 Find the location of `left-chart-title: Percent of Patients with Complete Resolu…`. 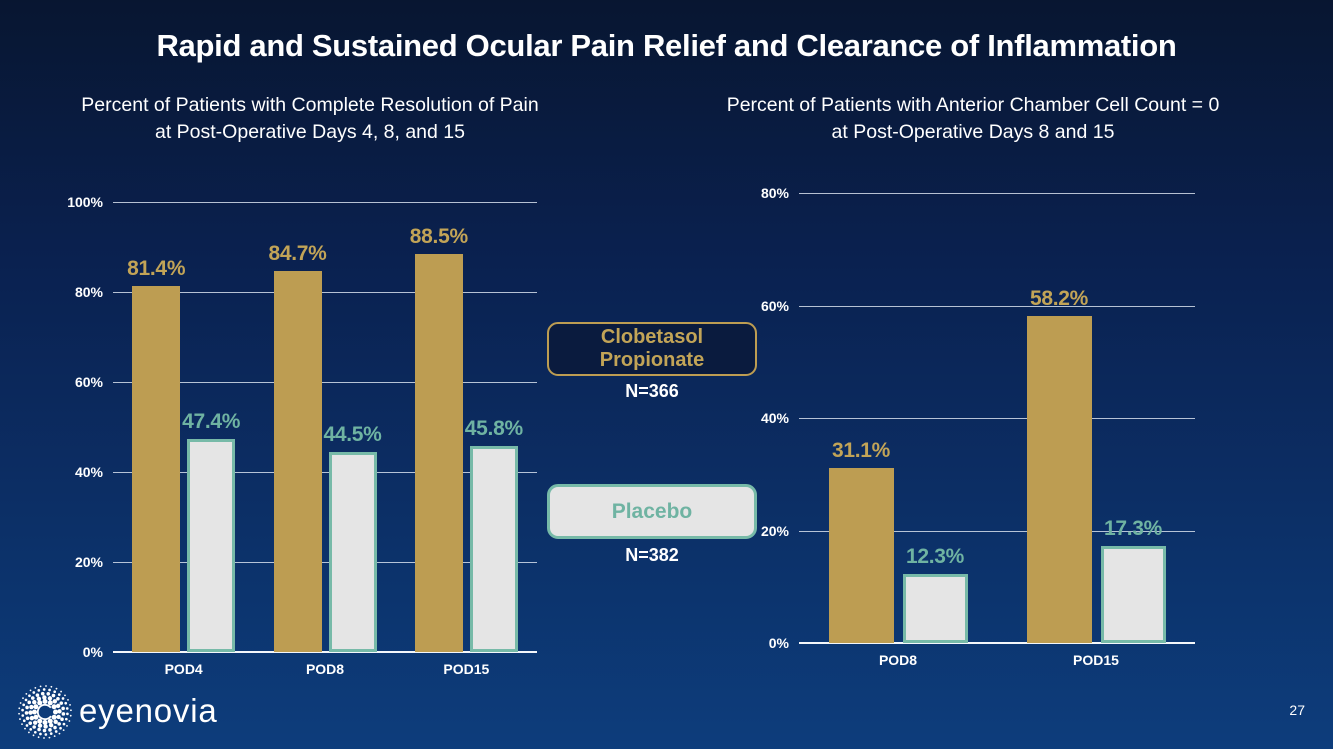

left-chart-title: Percent of Patients with Complete Resolu… is located at coordinates (315, 119).